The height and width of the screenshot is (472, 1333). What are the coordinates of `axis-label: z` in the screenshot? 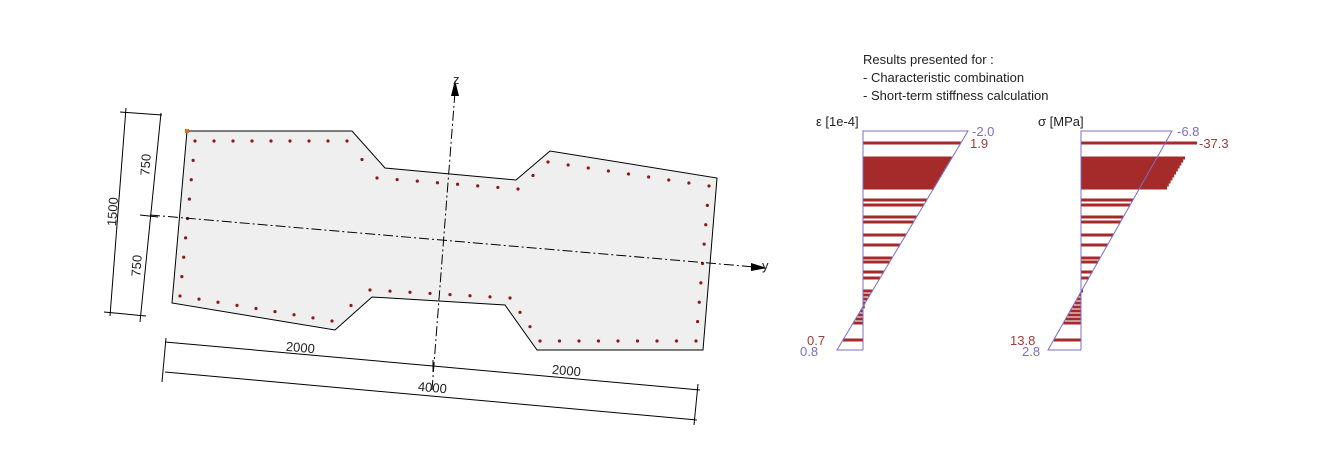 It's located at (456, 79).